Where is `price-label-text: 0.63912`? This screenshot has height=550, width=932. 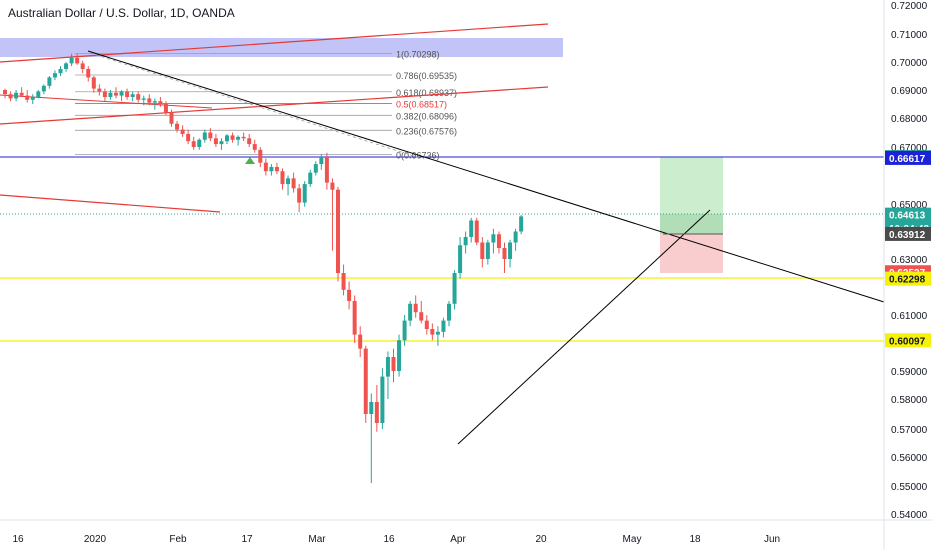 price-label-text: 0.63912 is located at coordinates (907, 235).